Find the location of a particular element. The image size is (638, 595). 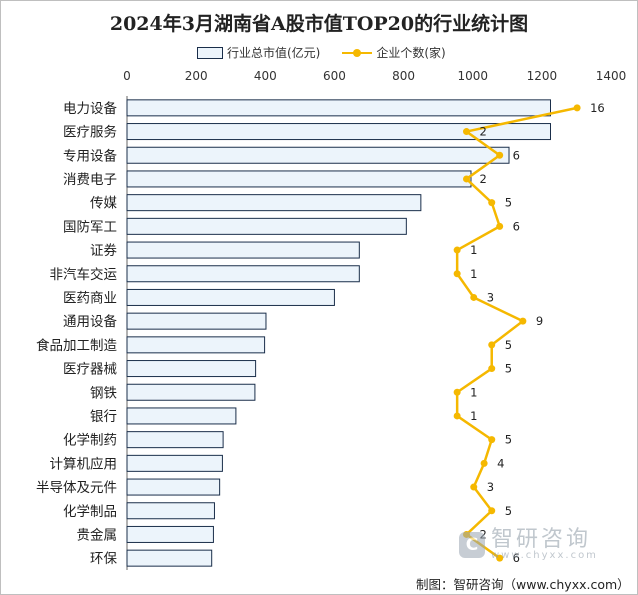

y-tick-label: 半导体及元件 is located at coordinates (76, 488).